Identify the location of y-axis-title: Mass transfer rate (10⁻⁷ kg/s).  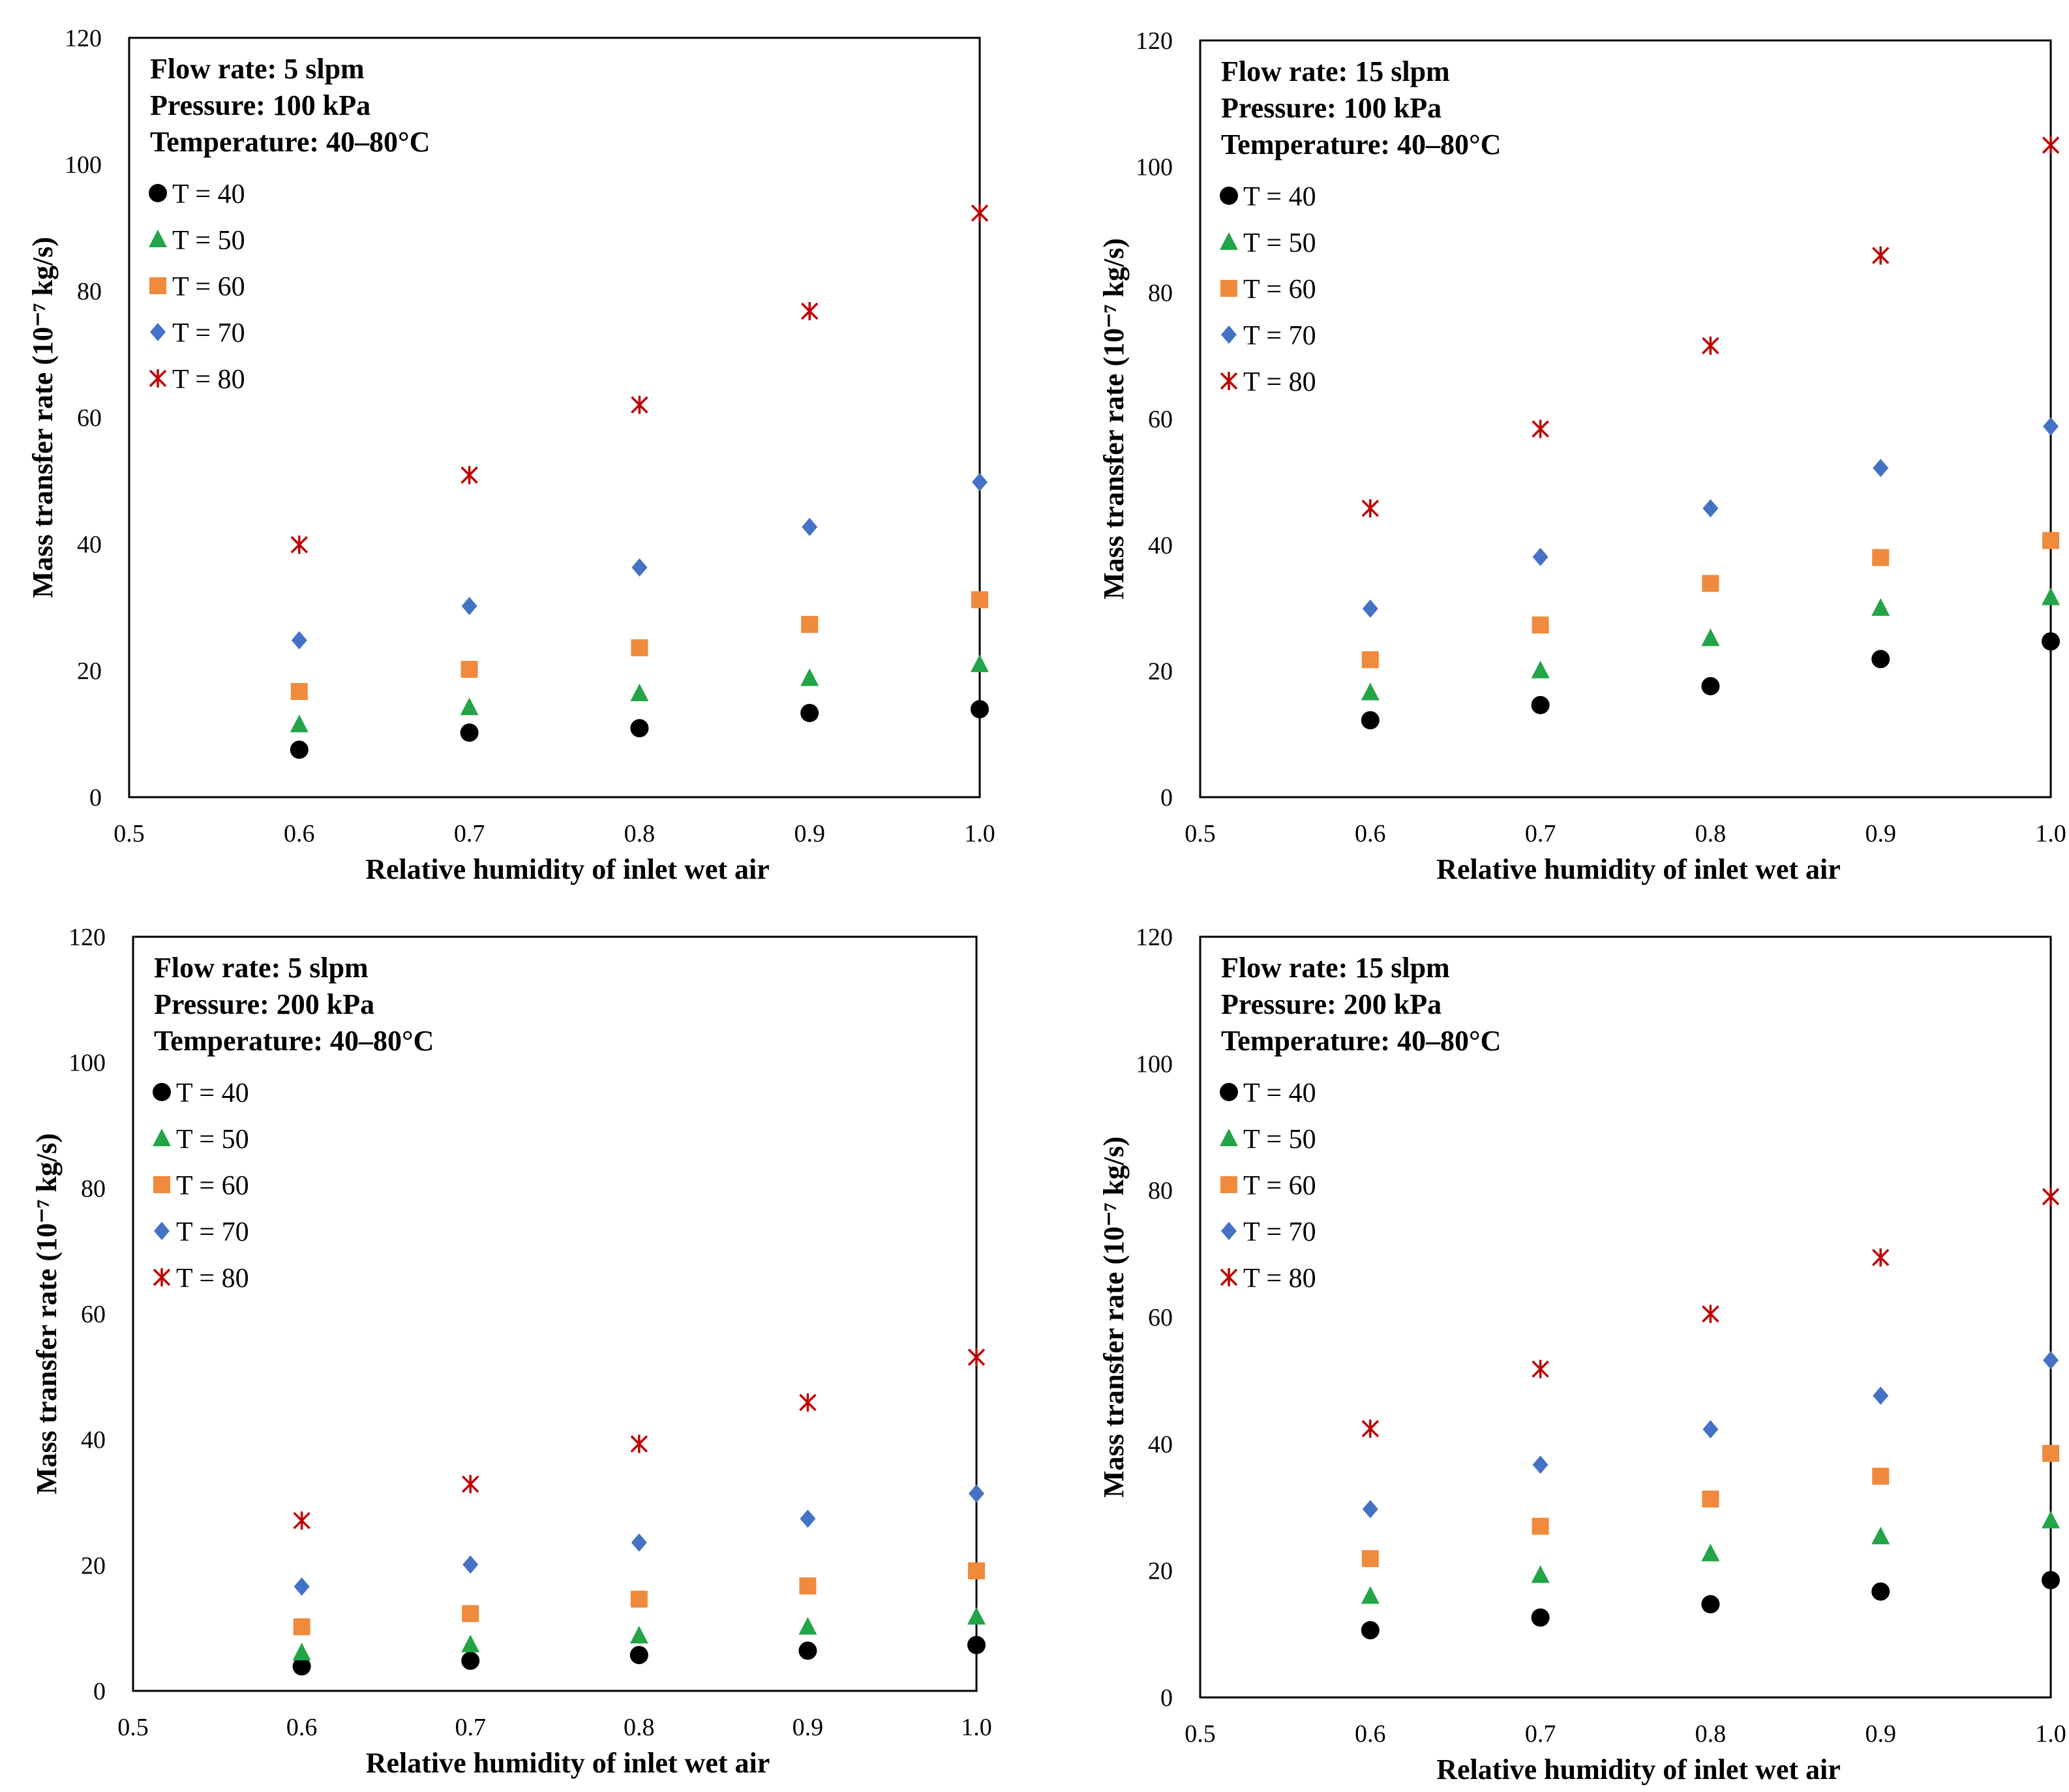
(1114, 1317).